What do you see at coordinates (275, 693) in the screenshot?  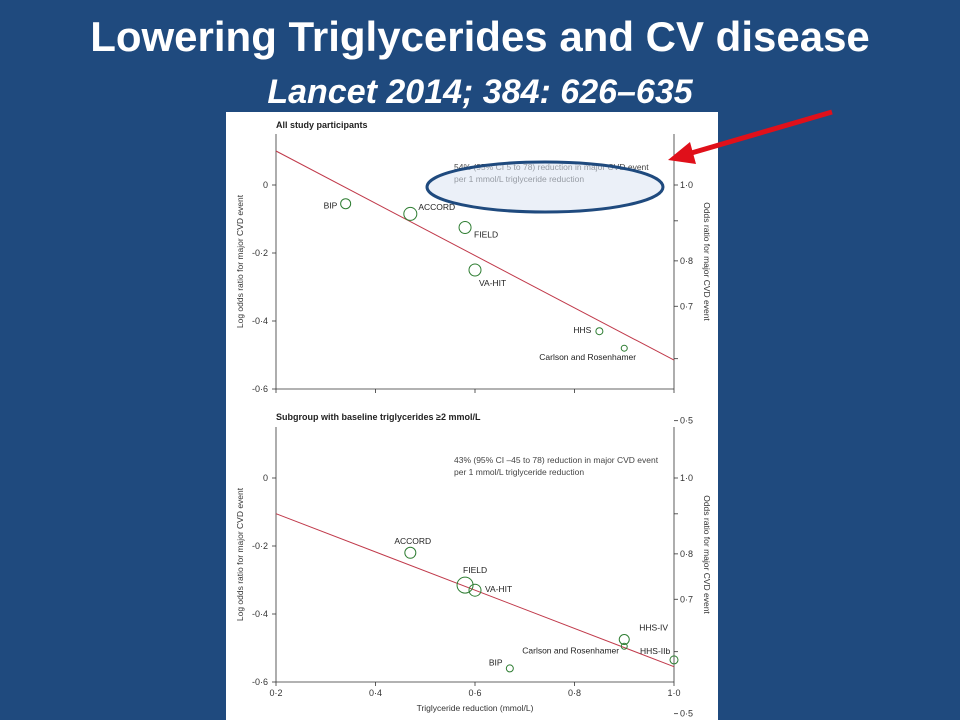 I see `x-tick-label: 0·2` at bounding box center [275, 693].